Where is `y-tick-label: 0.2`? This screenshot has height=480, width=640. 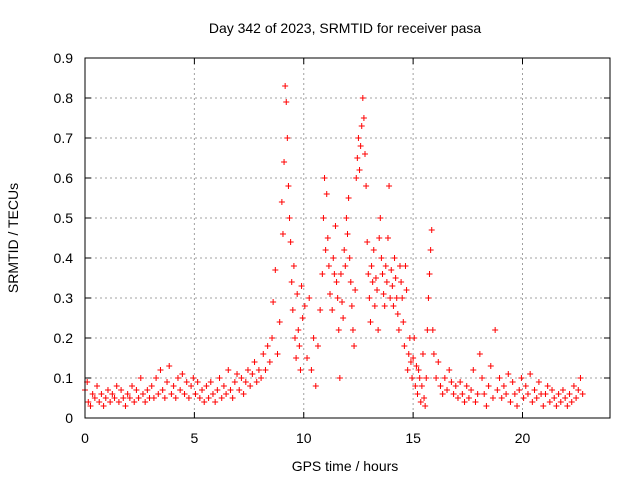
y-tick-label: 0.2 is located at coordinates (64, 338).